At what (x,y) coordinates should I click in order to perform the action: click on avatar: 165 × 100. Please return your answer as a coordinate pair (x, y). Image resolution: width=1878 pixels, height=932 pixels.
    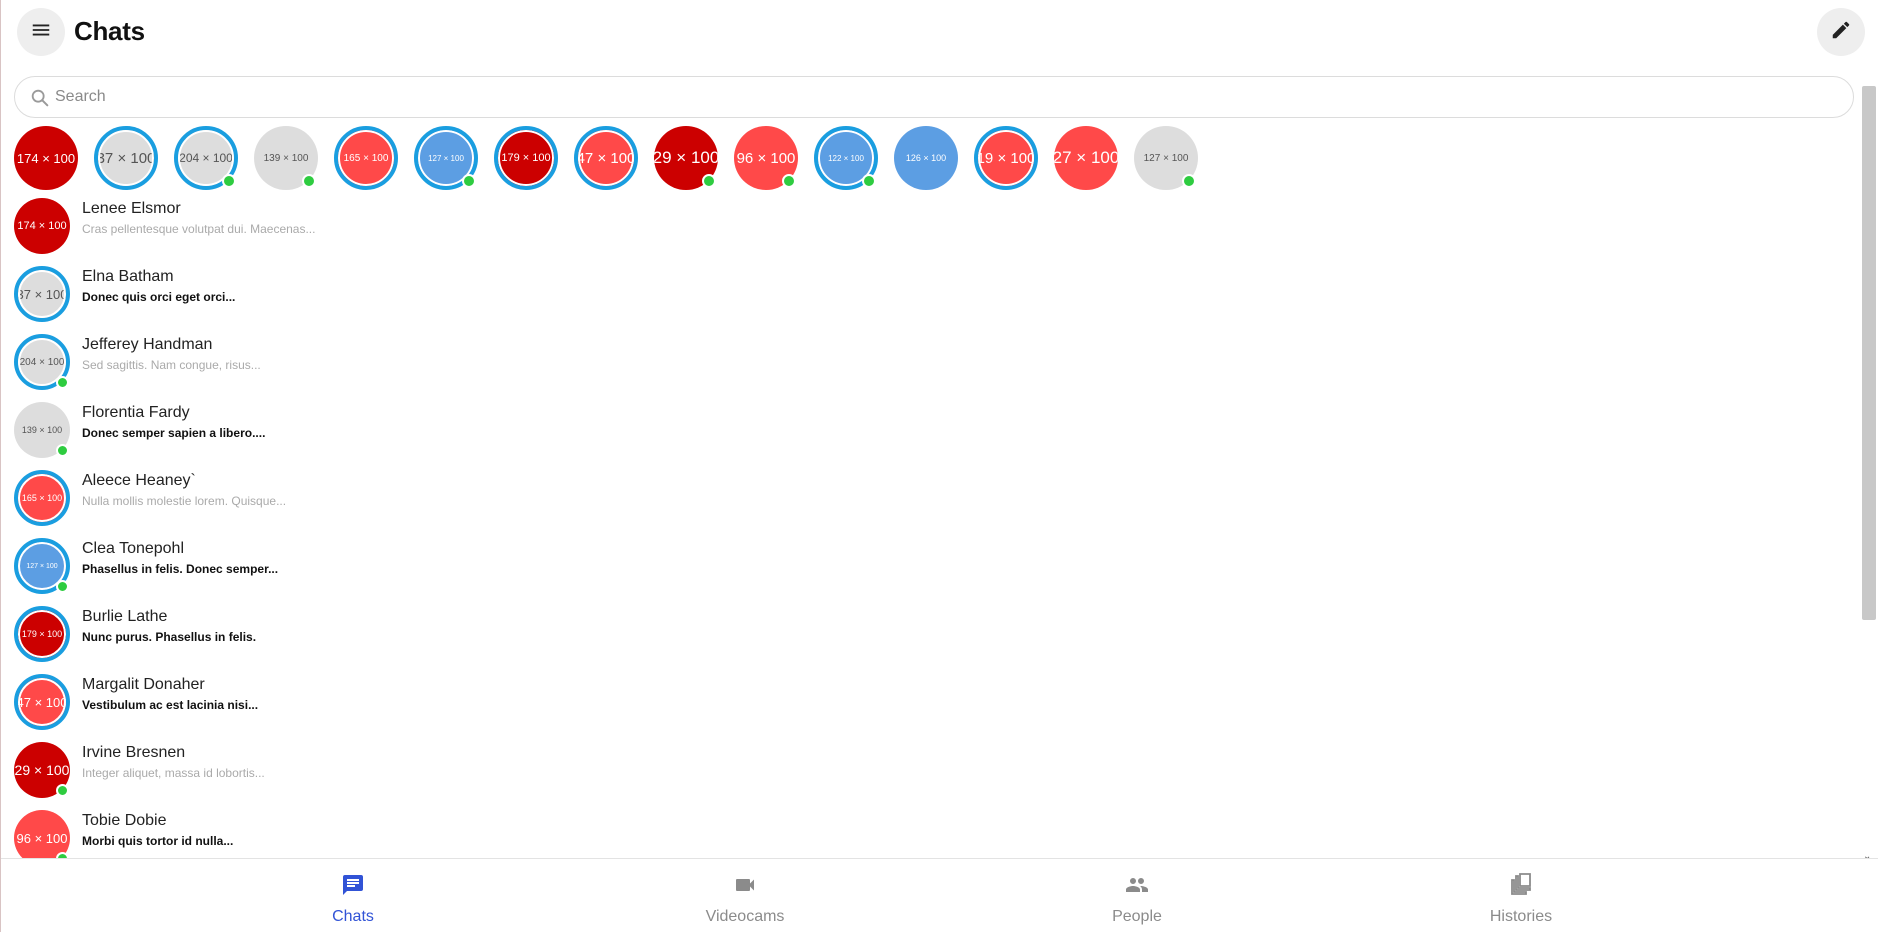
    Looking at the image, I should click on (42, 498).